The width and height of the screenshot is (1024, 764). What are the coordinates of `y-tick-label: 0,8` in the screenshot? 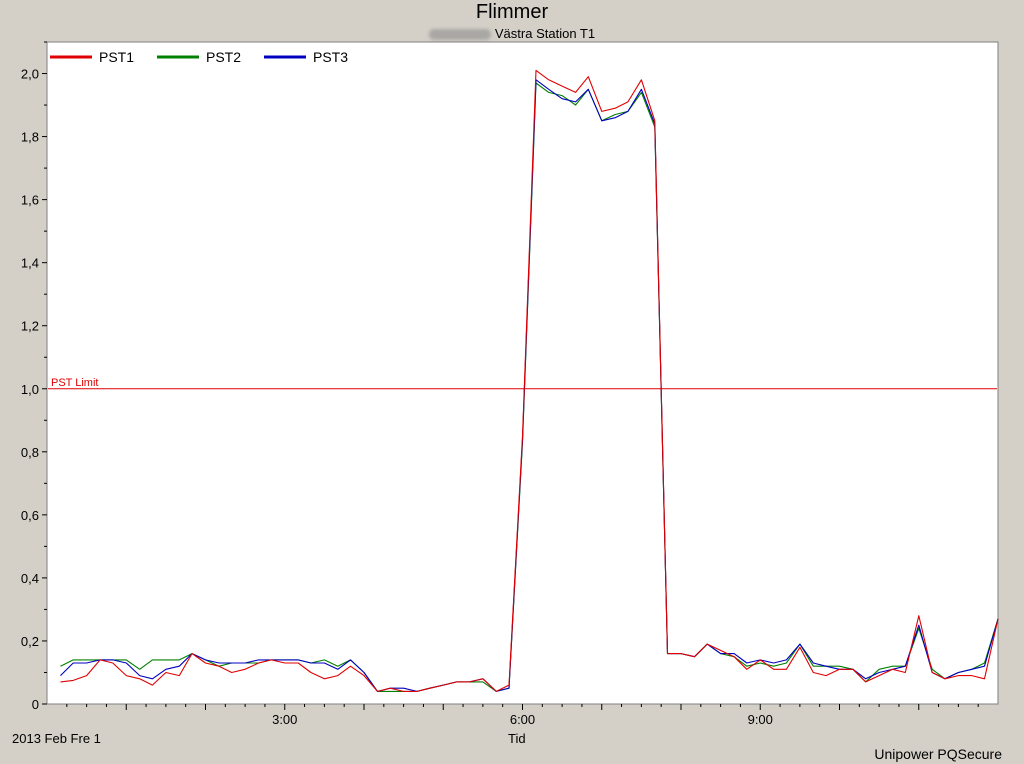 It's located at (30, 452).